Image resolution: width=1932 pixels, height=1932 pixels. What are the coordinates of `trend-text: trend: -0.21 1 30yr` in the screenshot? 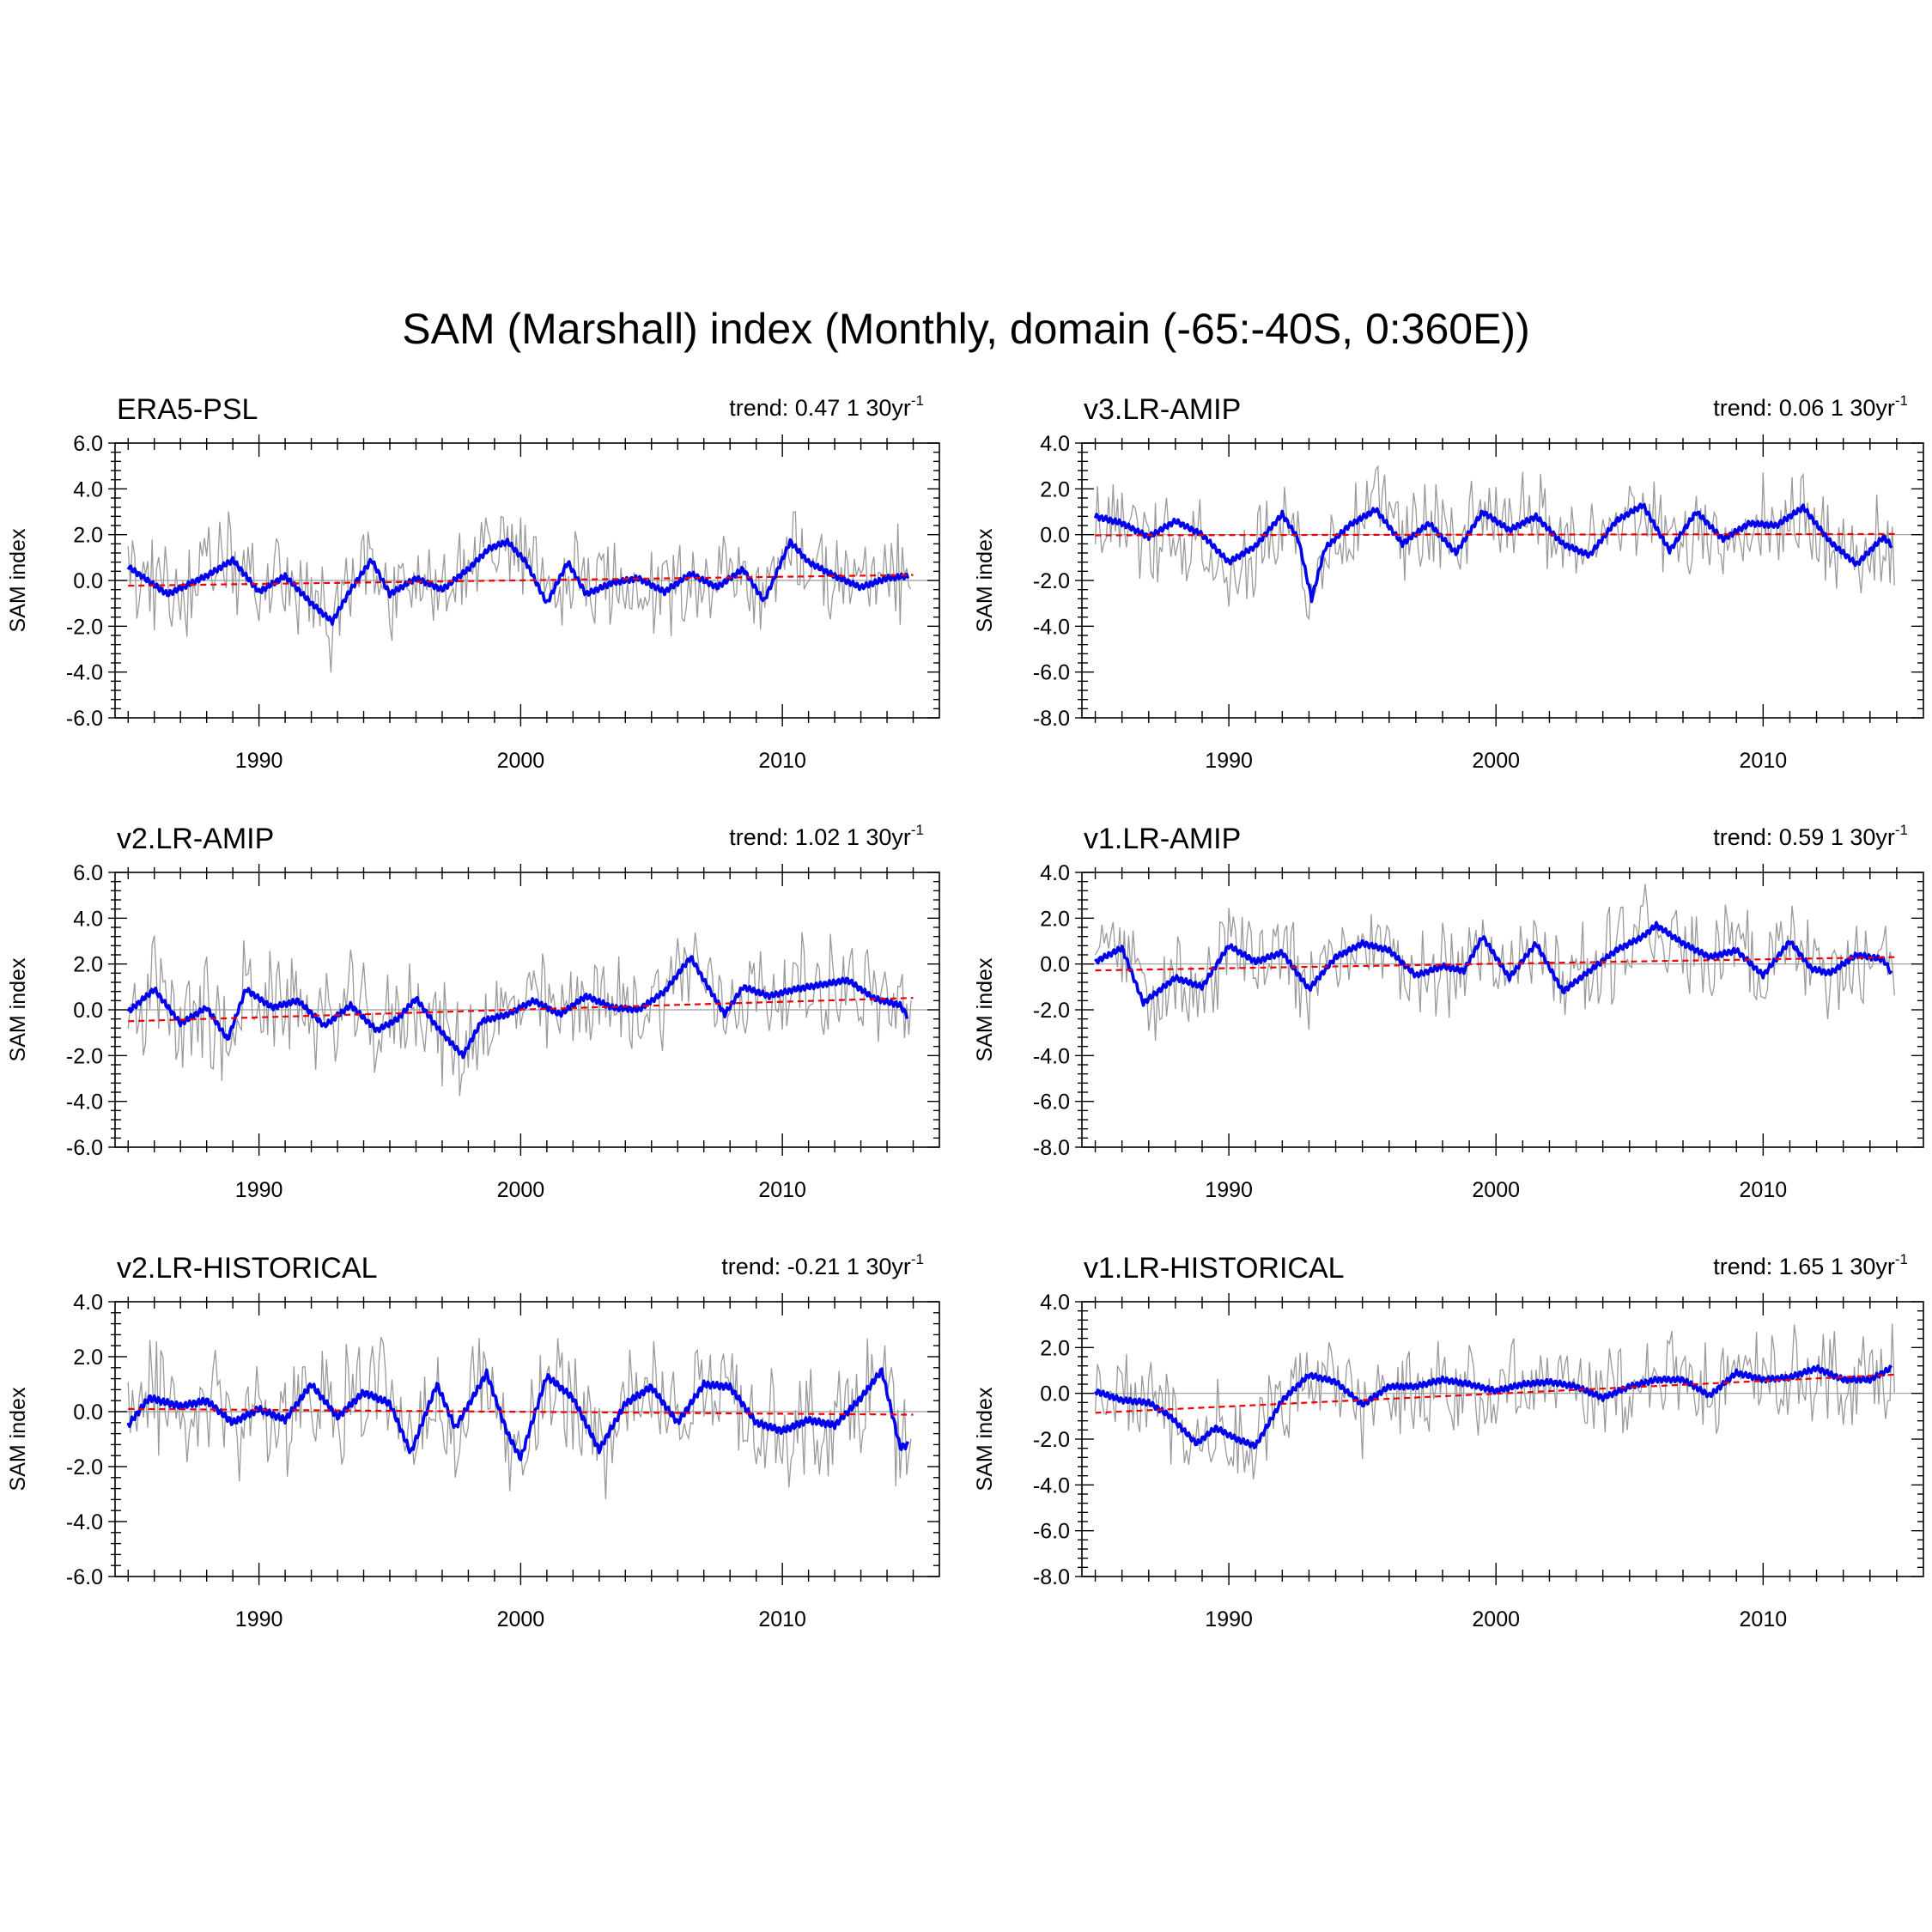 It's located at (816, 1266).